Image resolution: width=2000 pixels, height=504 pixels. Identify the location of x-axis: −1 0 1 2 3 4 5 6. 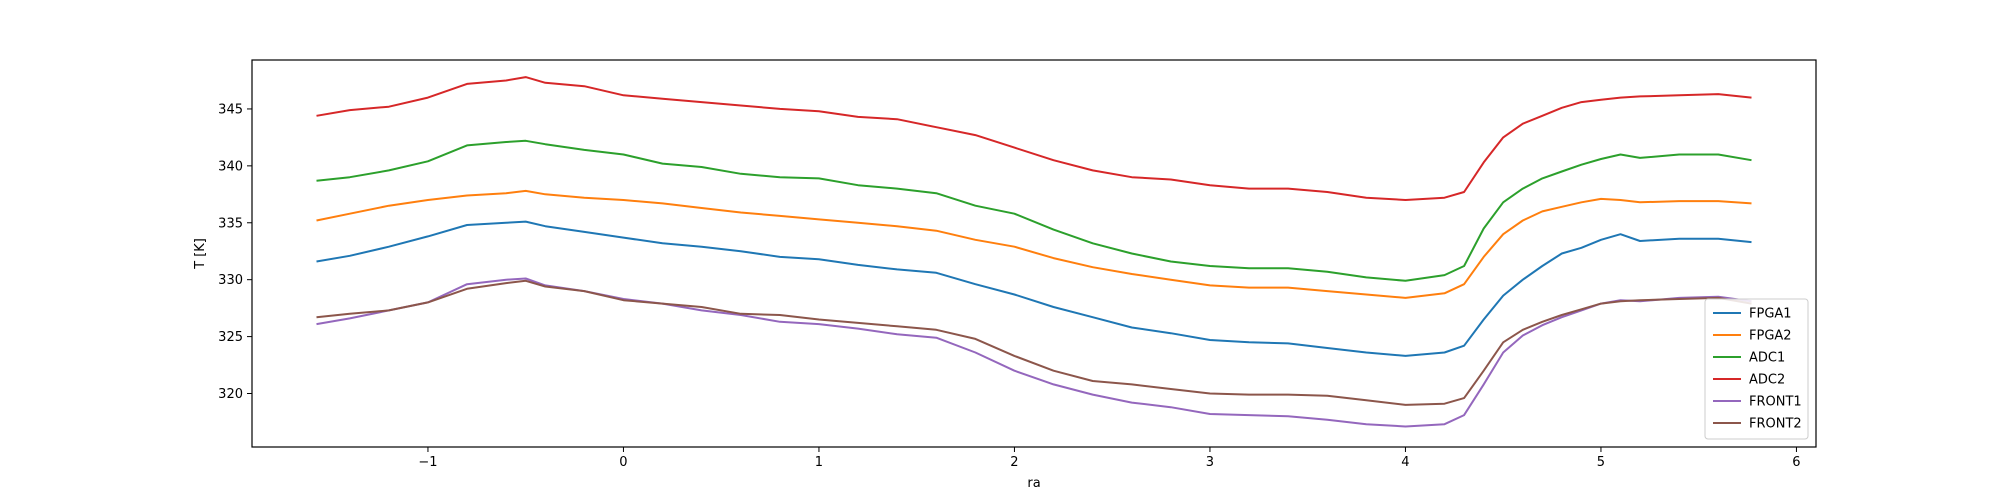
(1109, 458).